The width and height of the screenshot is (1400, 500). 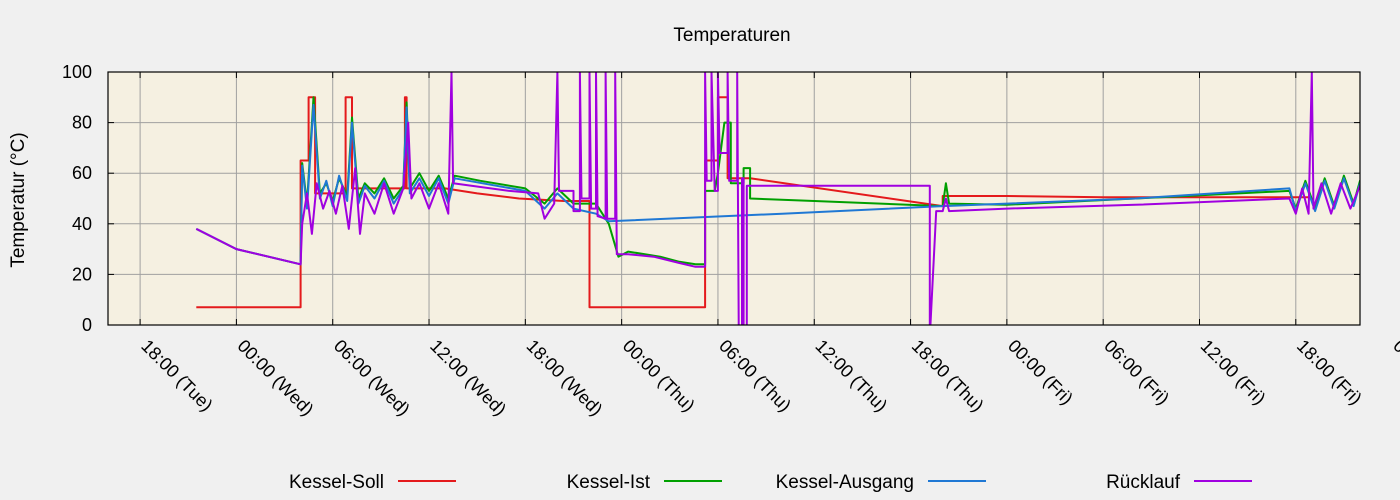 What do you see at coordinates (87, 325) in the screenshot?
I see `y-tick-label: 0` at bounding box center [87, 325].